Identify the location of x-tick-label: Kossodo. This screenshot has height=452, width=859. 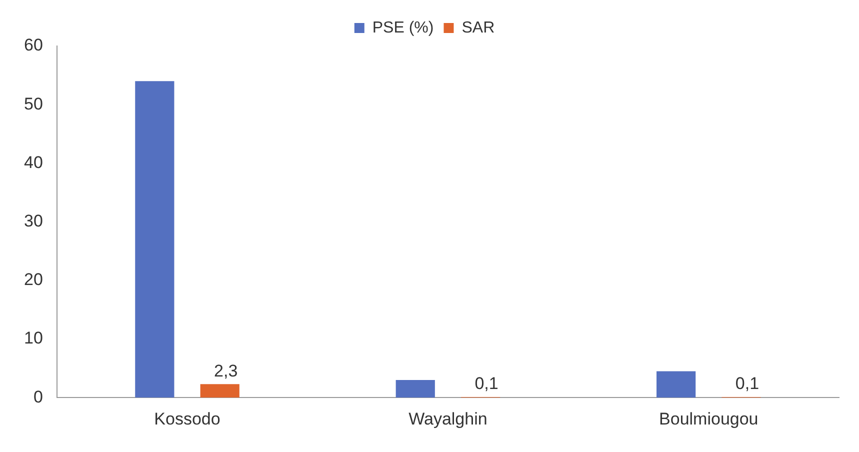
(187, 418).